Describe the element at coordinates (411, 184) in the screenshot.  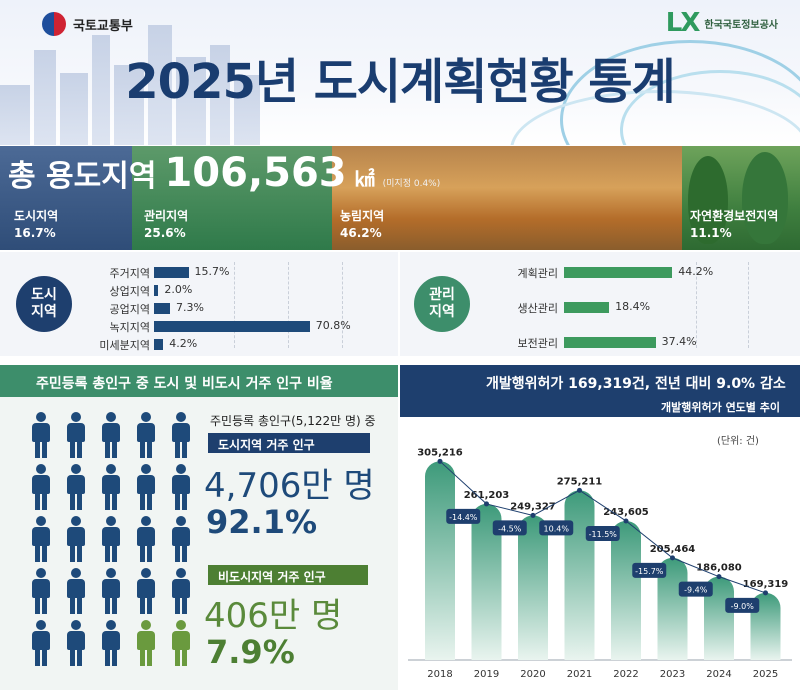
I see `total-area-note: (미지정 0.4%)` at that location.